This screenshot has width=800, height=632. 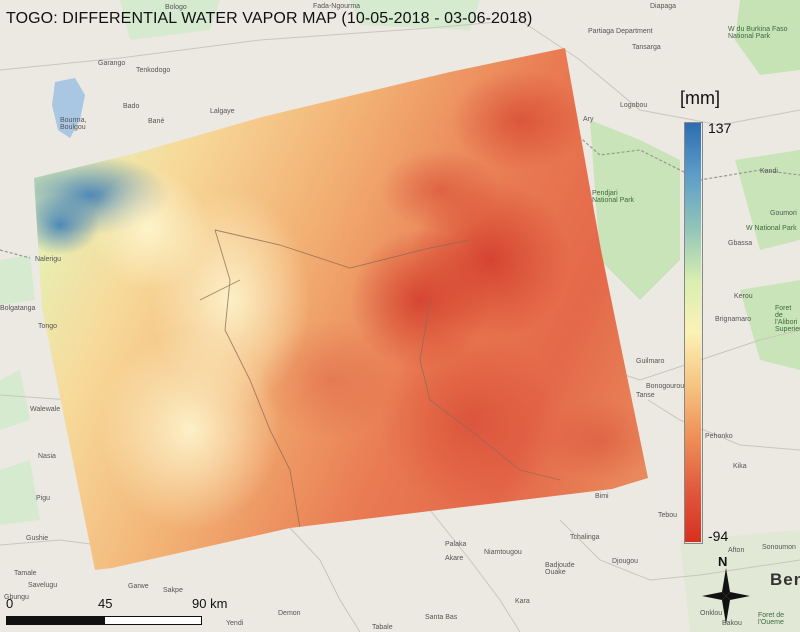 I want to click on place-label: Pendjari National Park, so click(x=613, y=197).